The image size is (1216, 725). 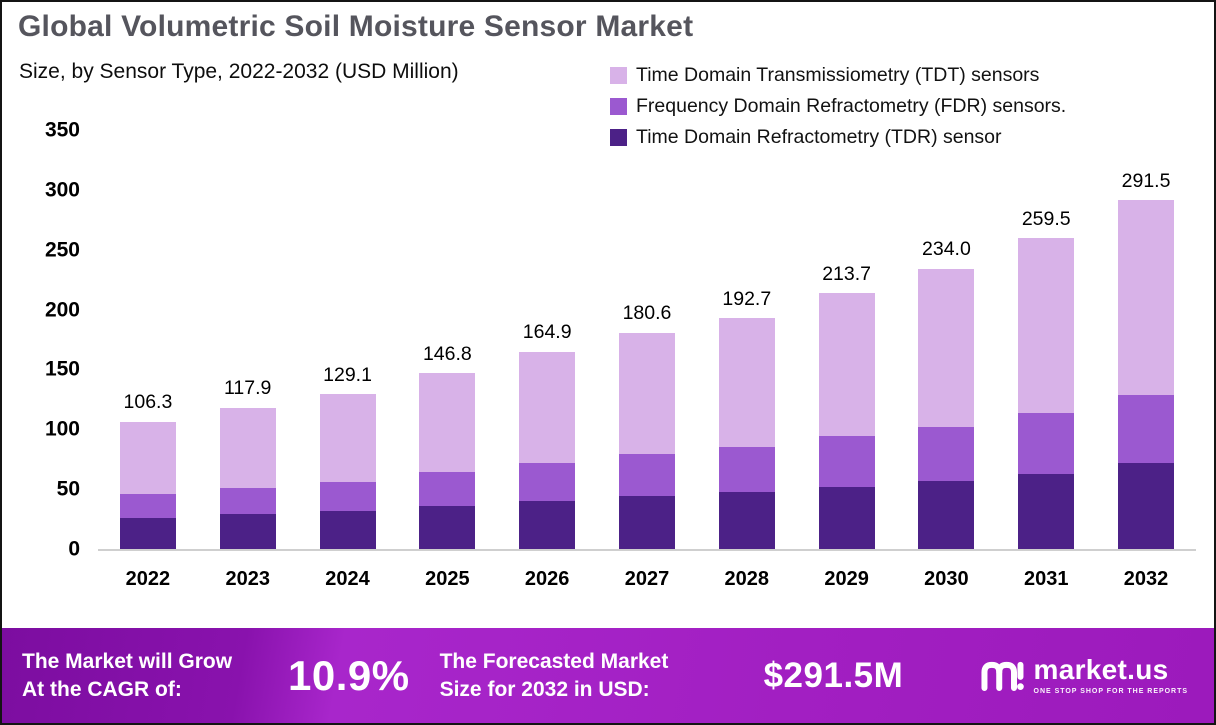 What do you see at coordinates (1110, 691) in the screenshot?
I see `brand-tagline: ONE STOP SHOP FOR THE REPORTS` at bounding box center [1110, 691].